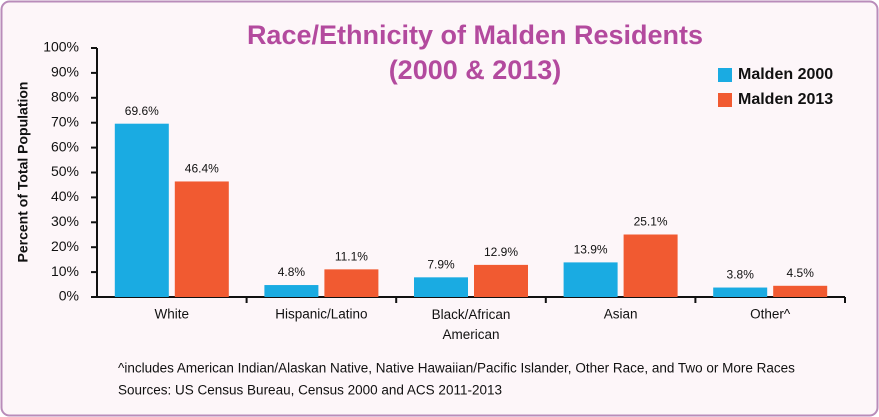 The image size is (879, 417). I want to click on legend-label: Malden 2000, so click(785, 74).